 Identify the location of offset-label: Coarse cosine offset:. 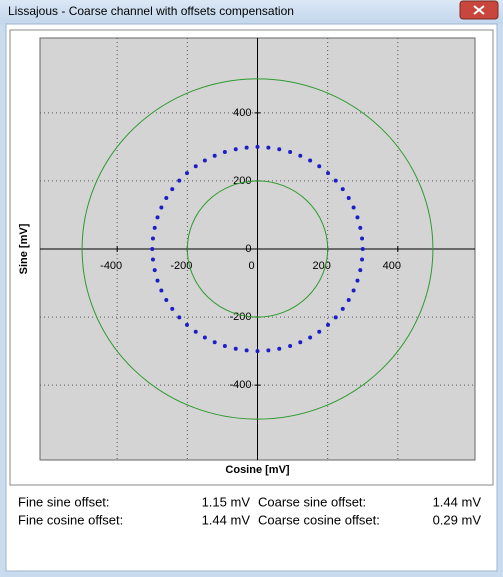
(319, 519).